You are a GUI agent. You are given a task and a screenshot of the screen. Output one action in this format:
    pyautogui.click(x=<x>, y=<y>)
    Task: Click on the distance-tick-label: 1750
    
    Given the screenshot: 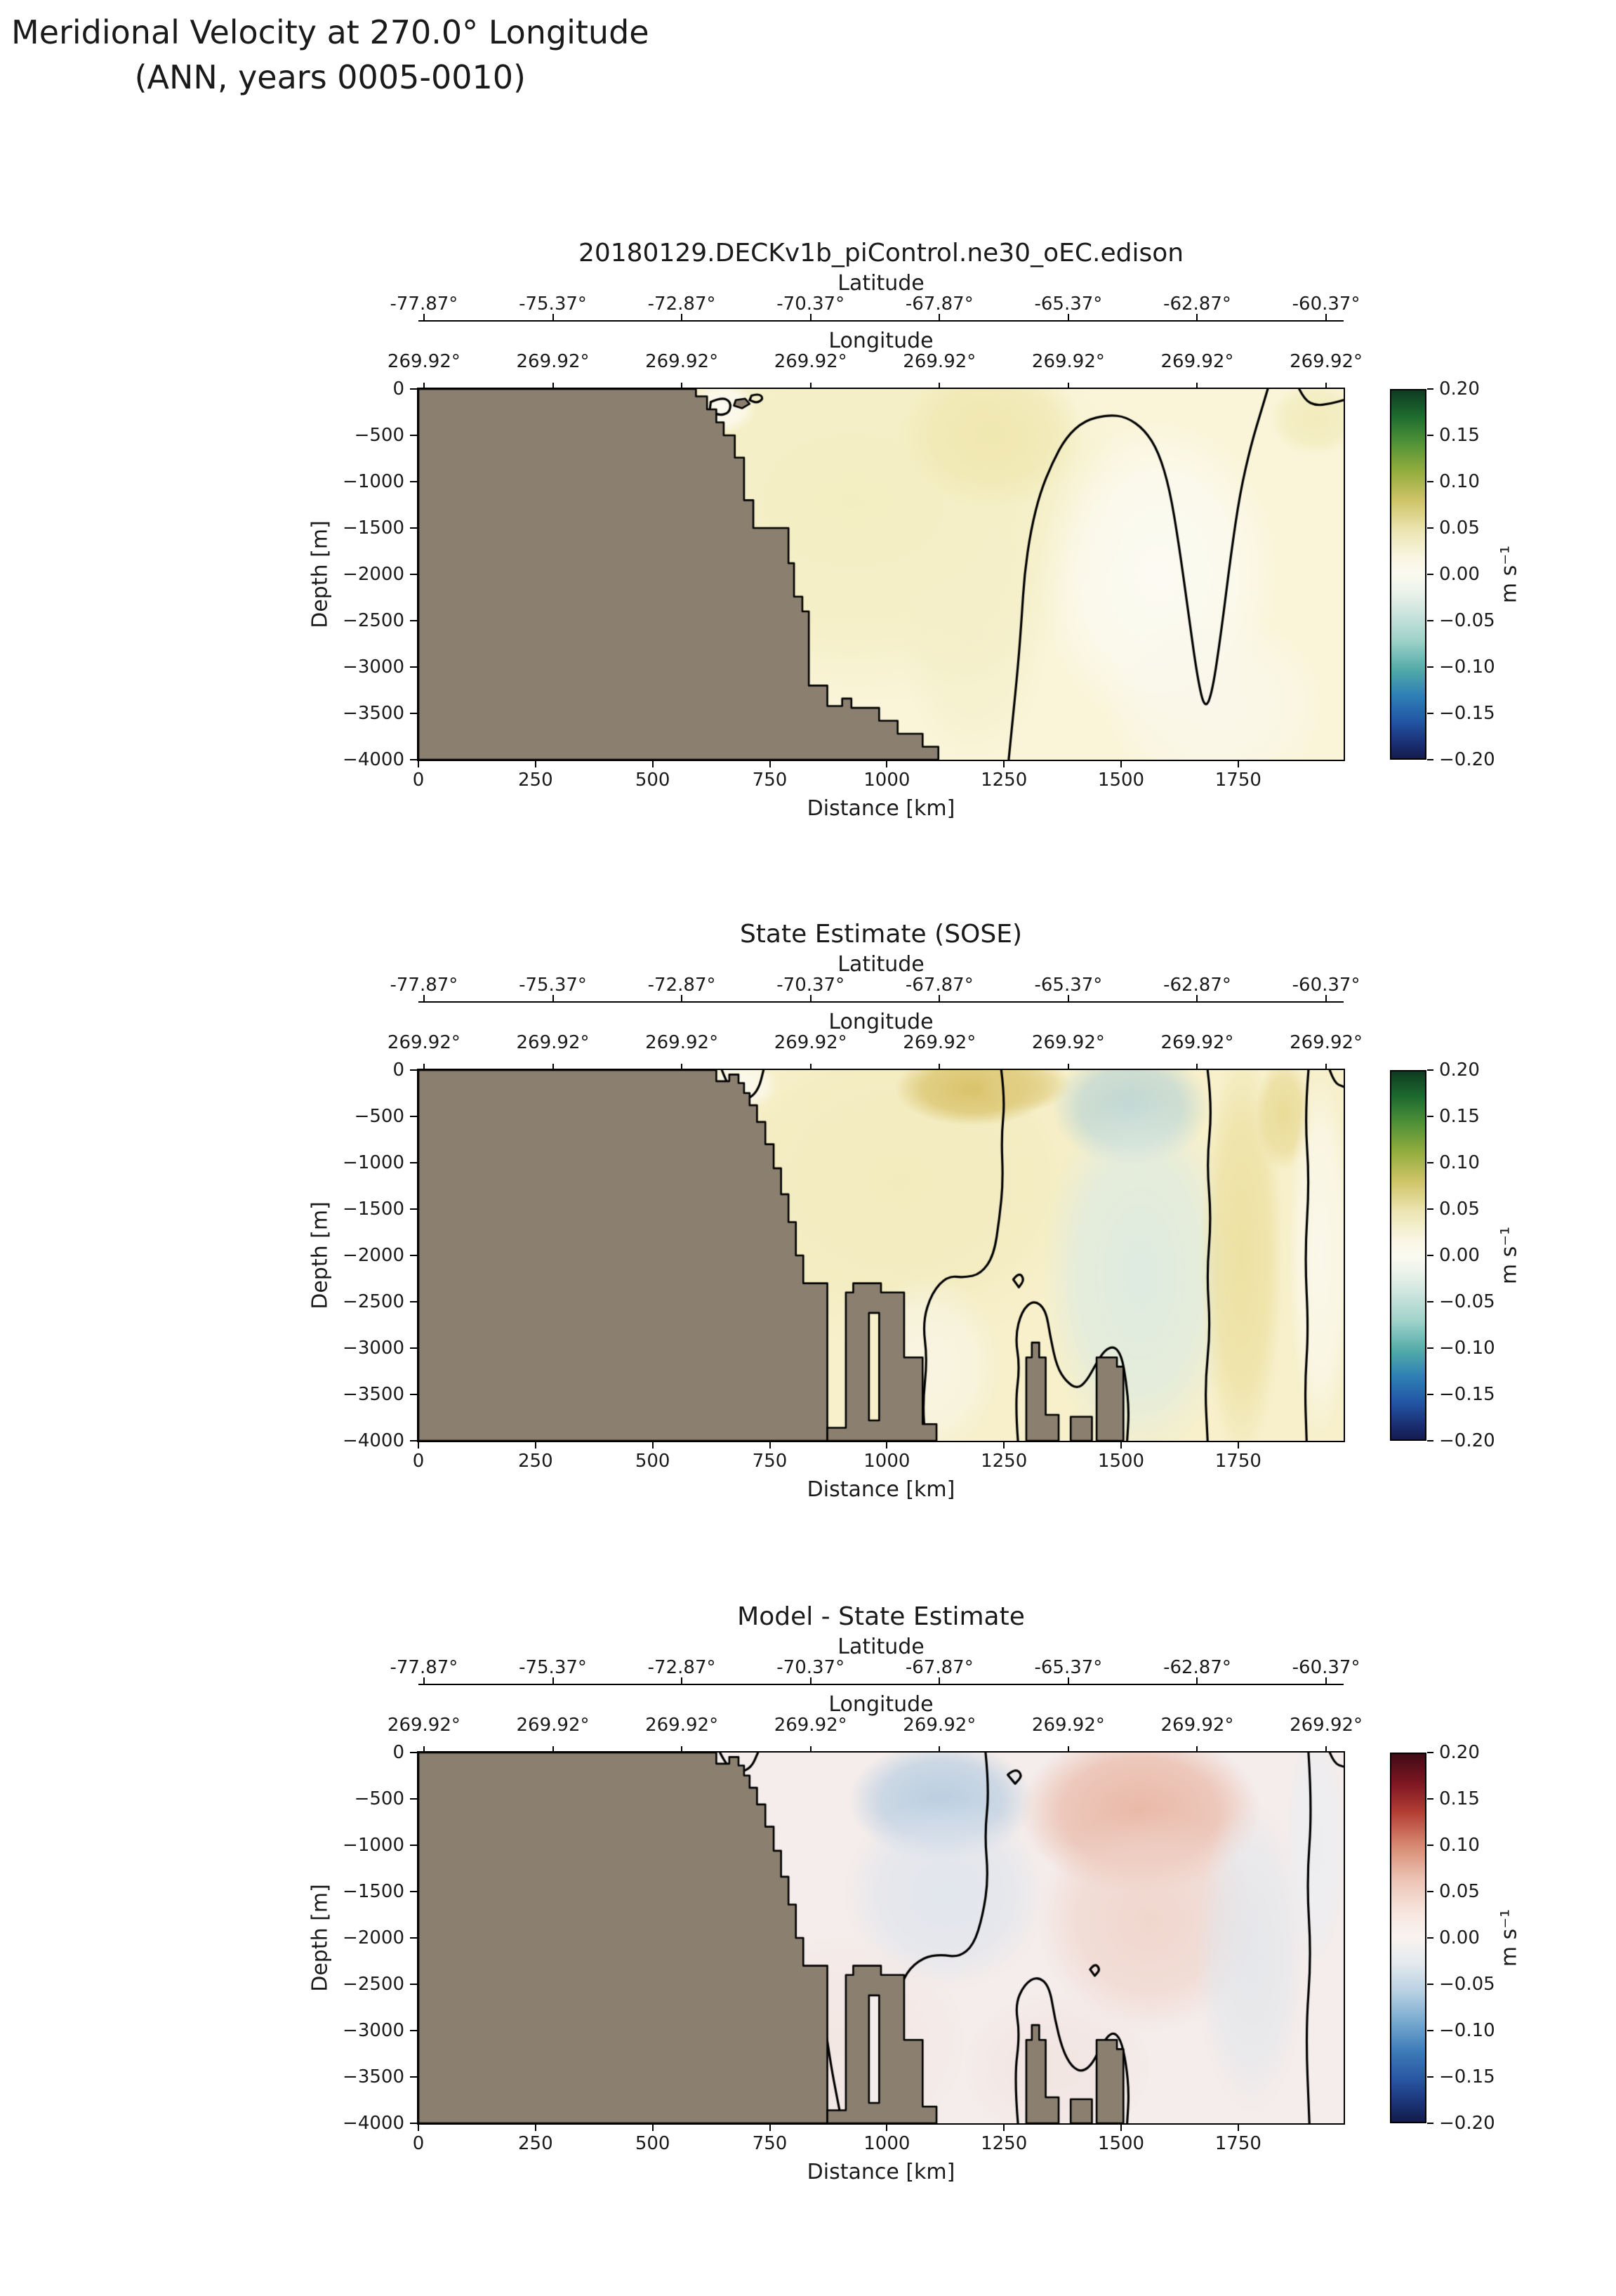 What is the action you would take?
    pyautogui.click(x=1237, y=780)
    